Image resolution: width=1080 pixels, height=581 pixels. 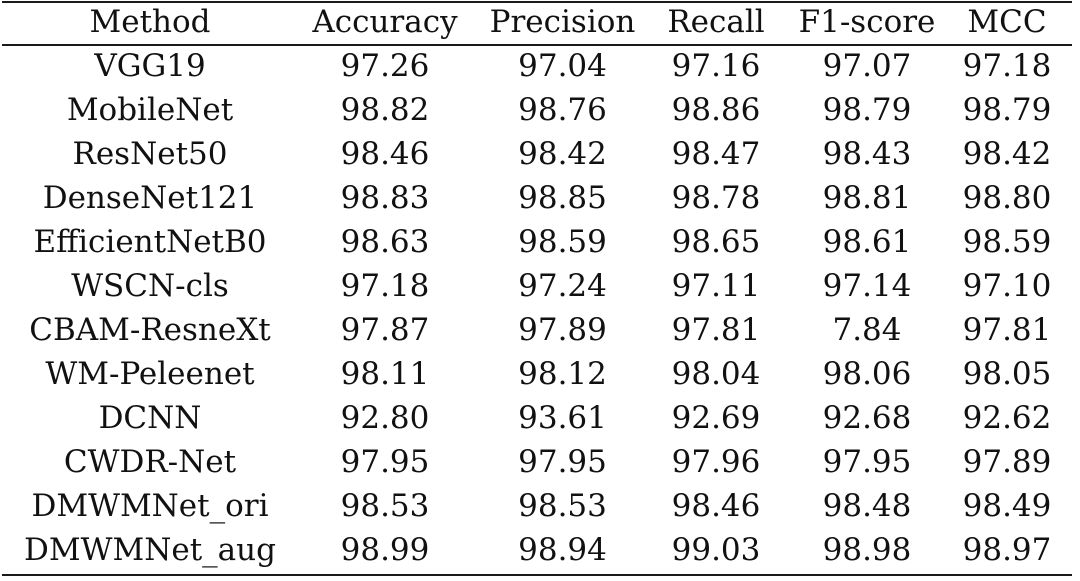 What do you see at coordinates (867, 66) in the screenshot?
I see `f1-score-cell: 97.07` at bounding box center [867, 66].